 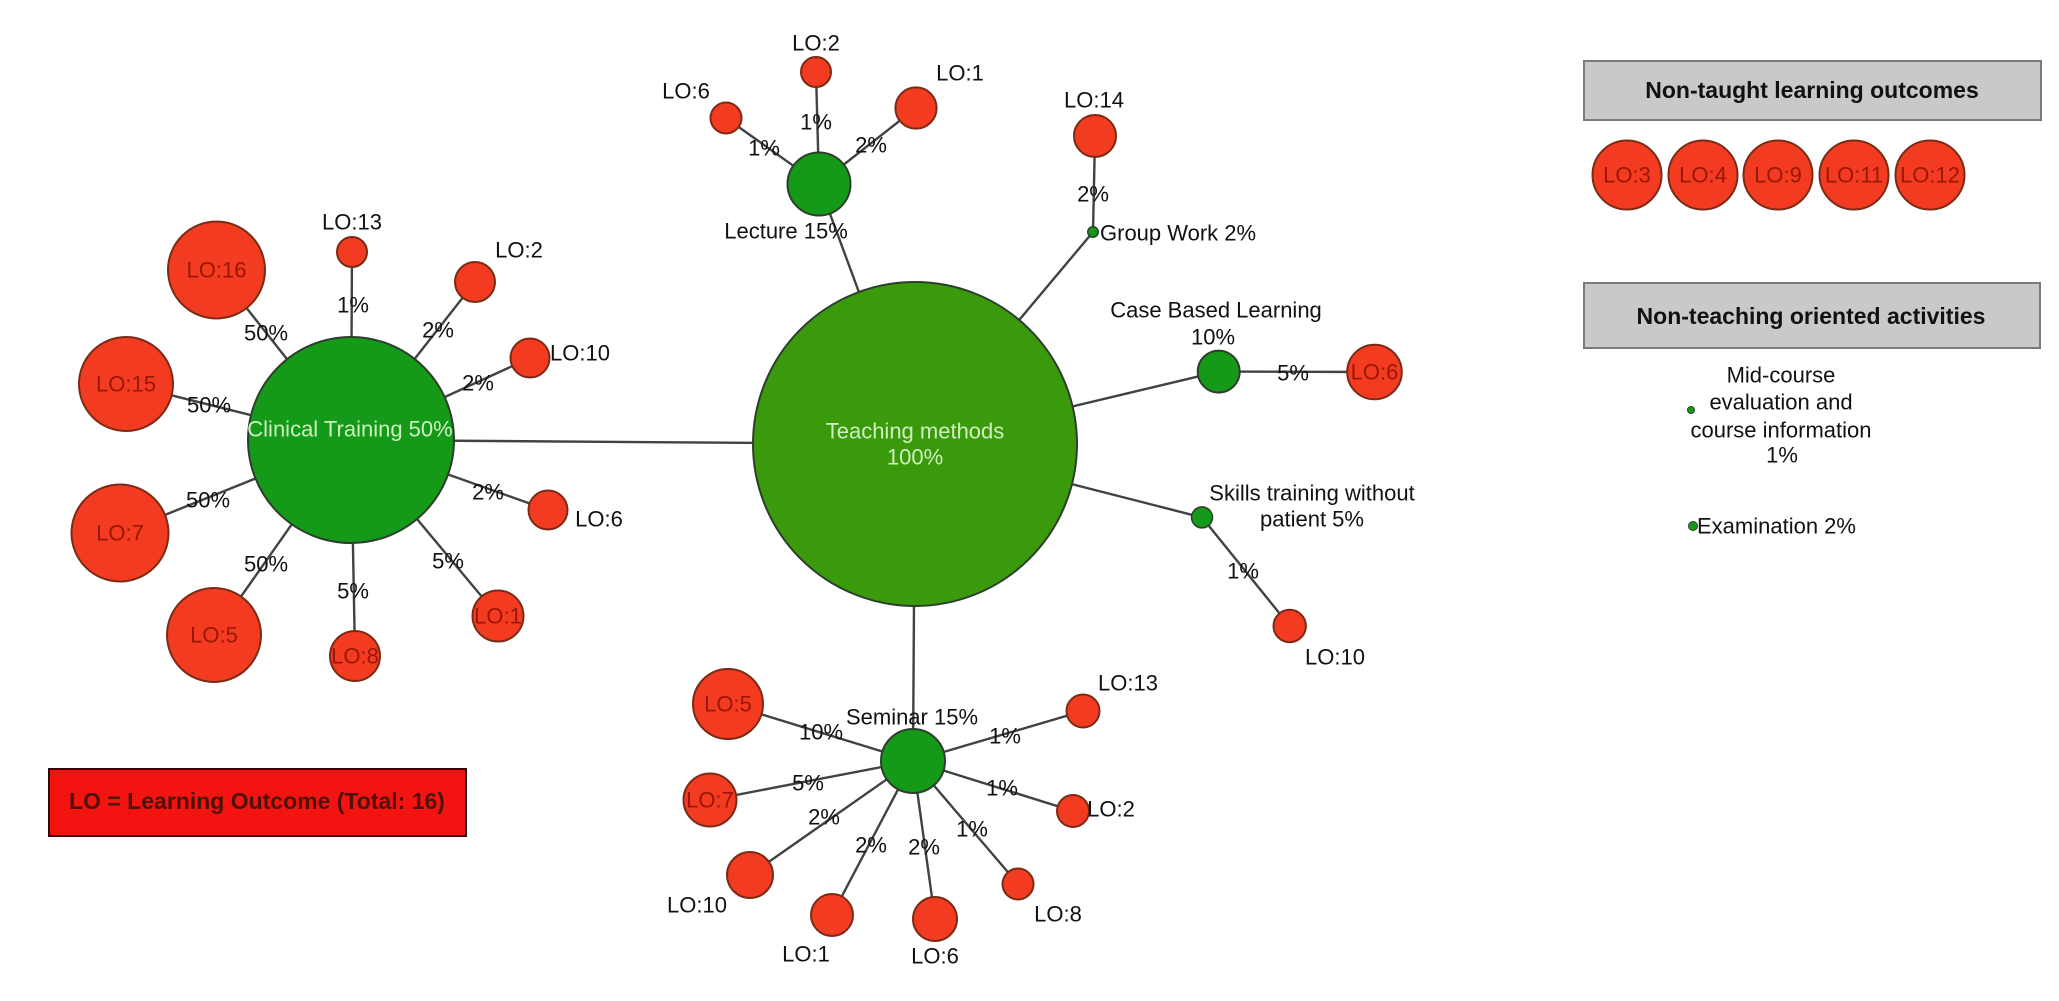 I want to click on svg-text: 100%, so click(x=915, y=457).